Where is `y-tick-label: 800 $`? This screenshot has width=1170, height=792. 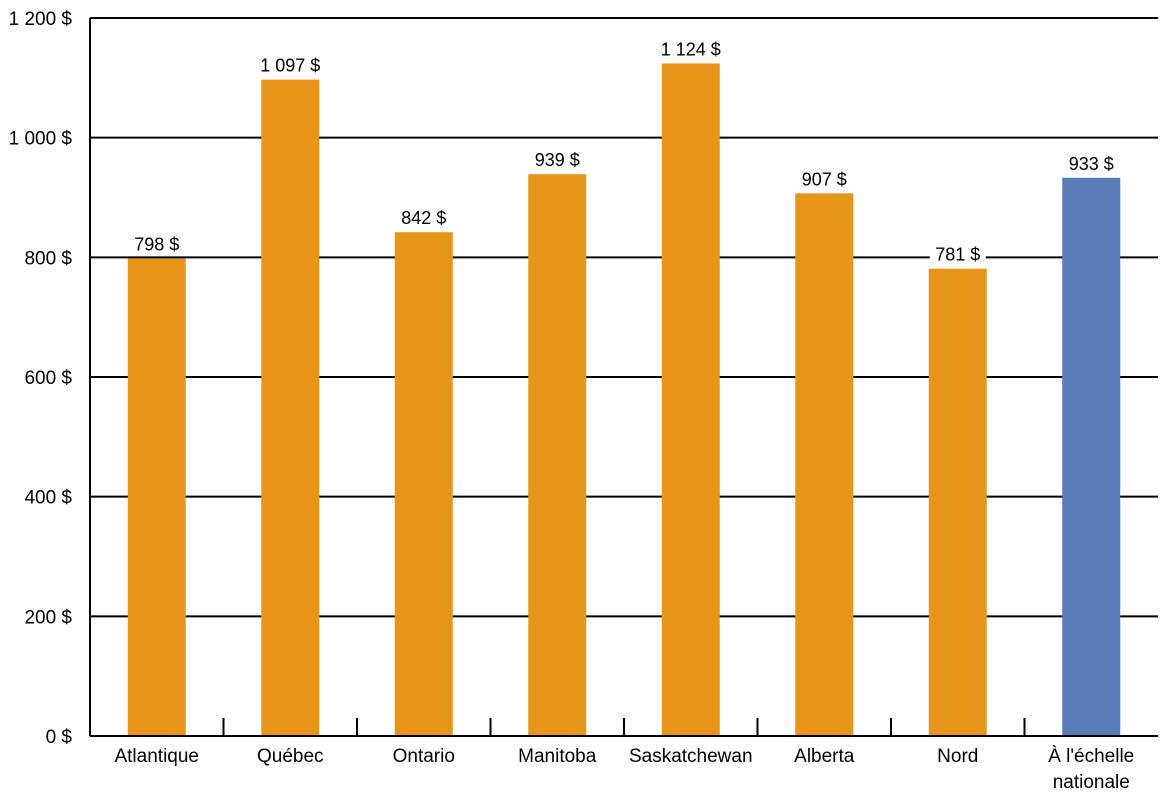 y-tick-label: 800 $ is located at coordinates (48, 258).